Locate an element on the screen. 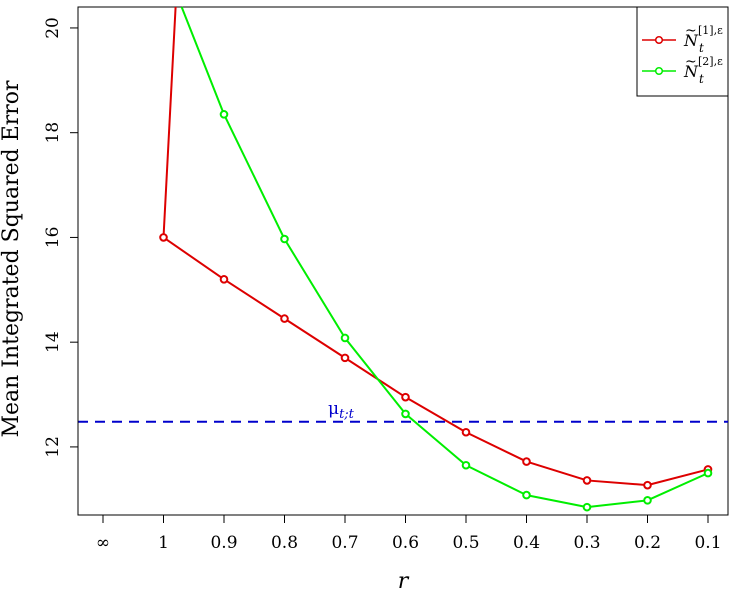  legend-tilde-1: ~ is located at coordinates (691, 31).